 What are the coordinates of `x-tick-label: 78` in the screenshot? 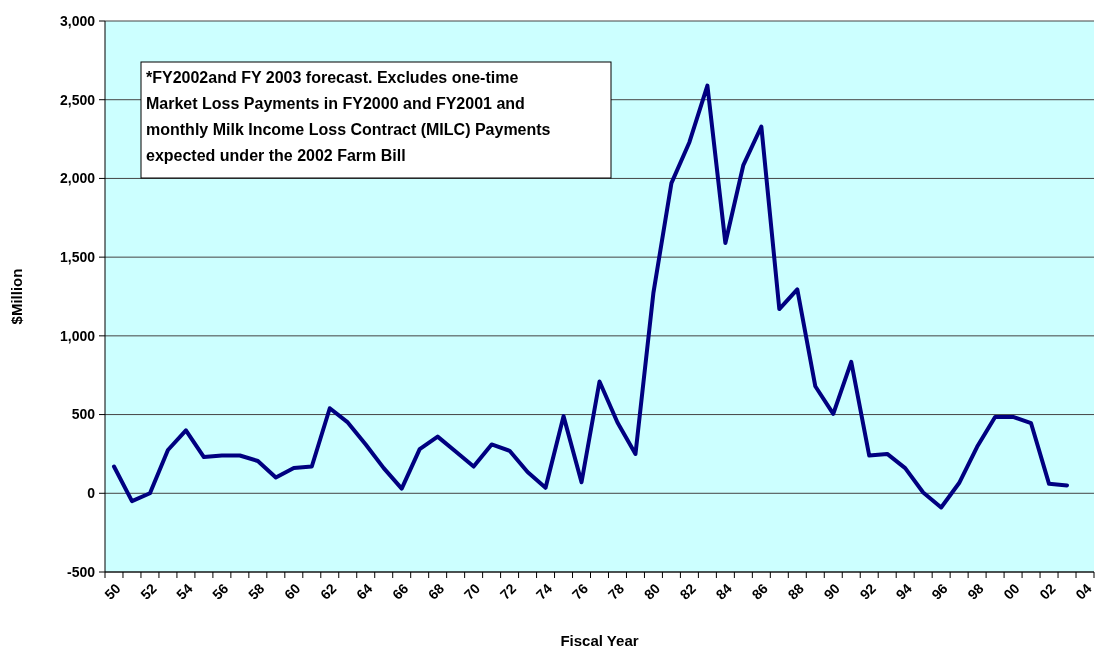 It's located at (616, 591).